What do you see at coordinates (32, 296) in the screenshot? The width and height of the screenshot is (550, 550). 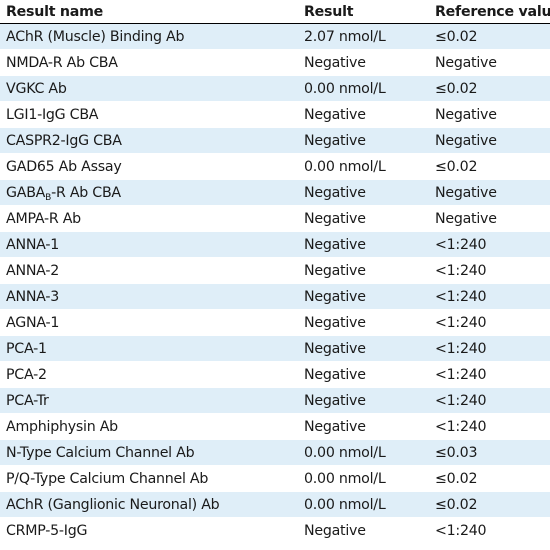 I see `result-name-text: ANNA-3` at bounding box center [32, 296].